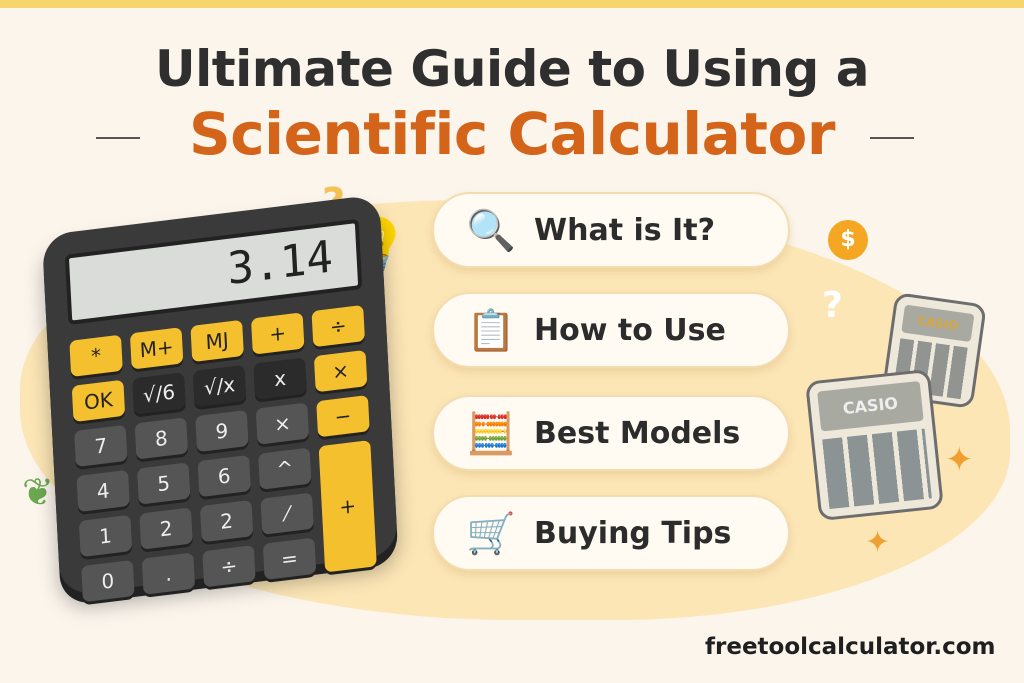 Image resolution: width=1024 pixels, height=683 pixels. I want to click on calc-key: x, so click(280, 378).